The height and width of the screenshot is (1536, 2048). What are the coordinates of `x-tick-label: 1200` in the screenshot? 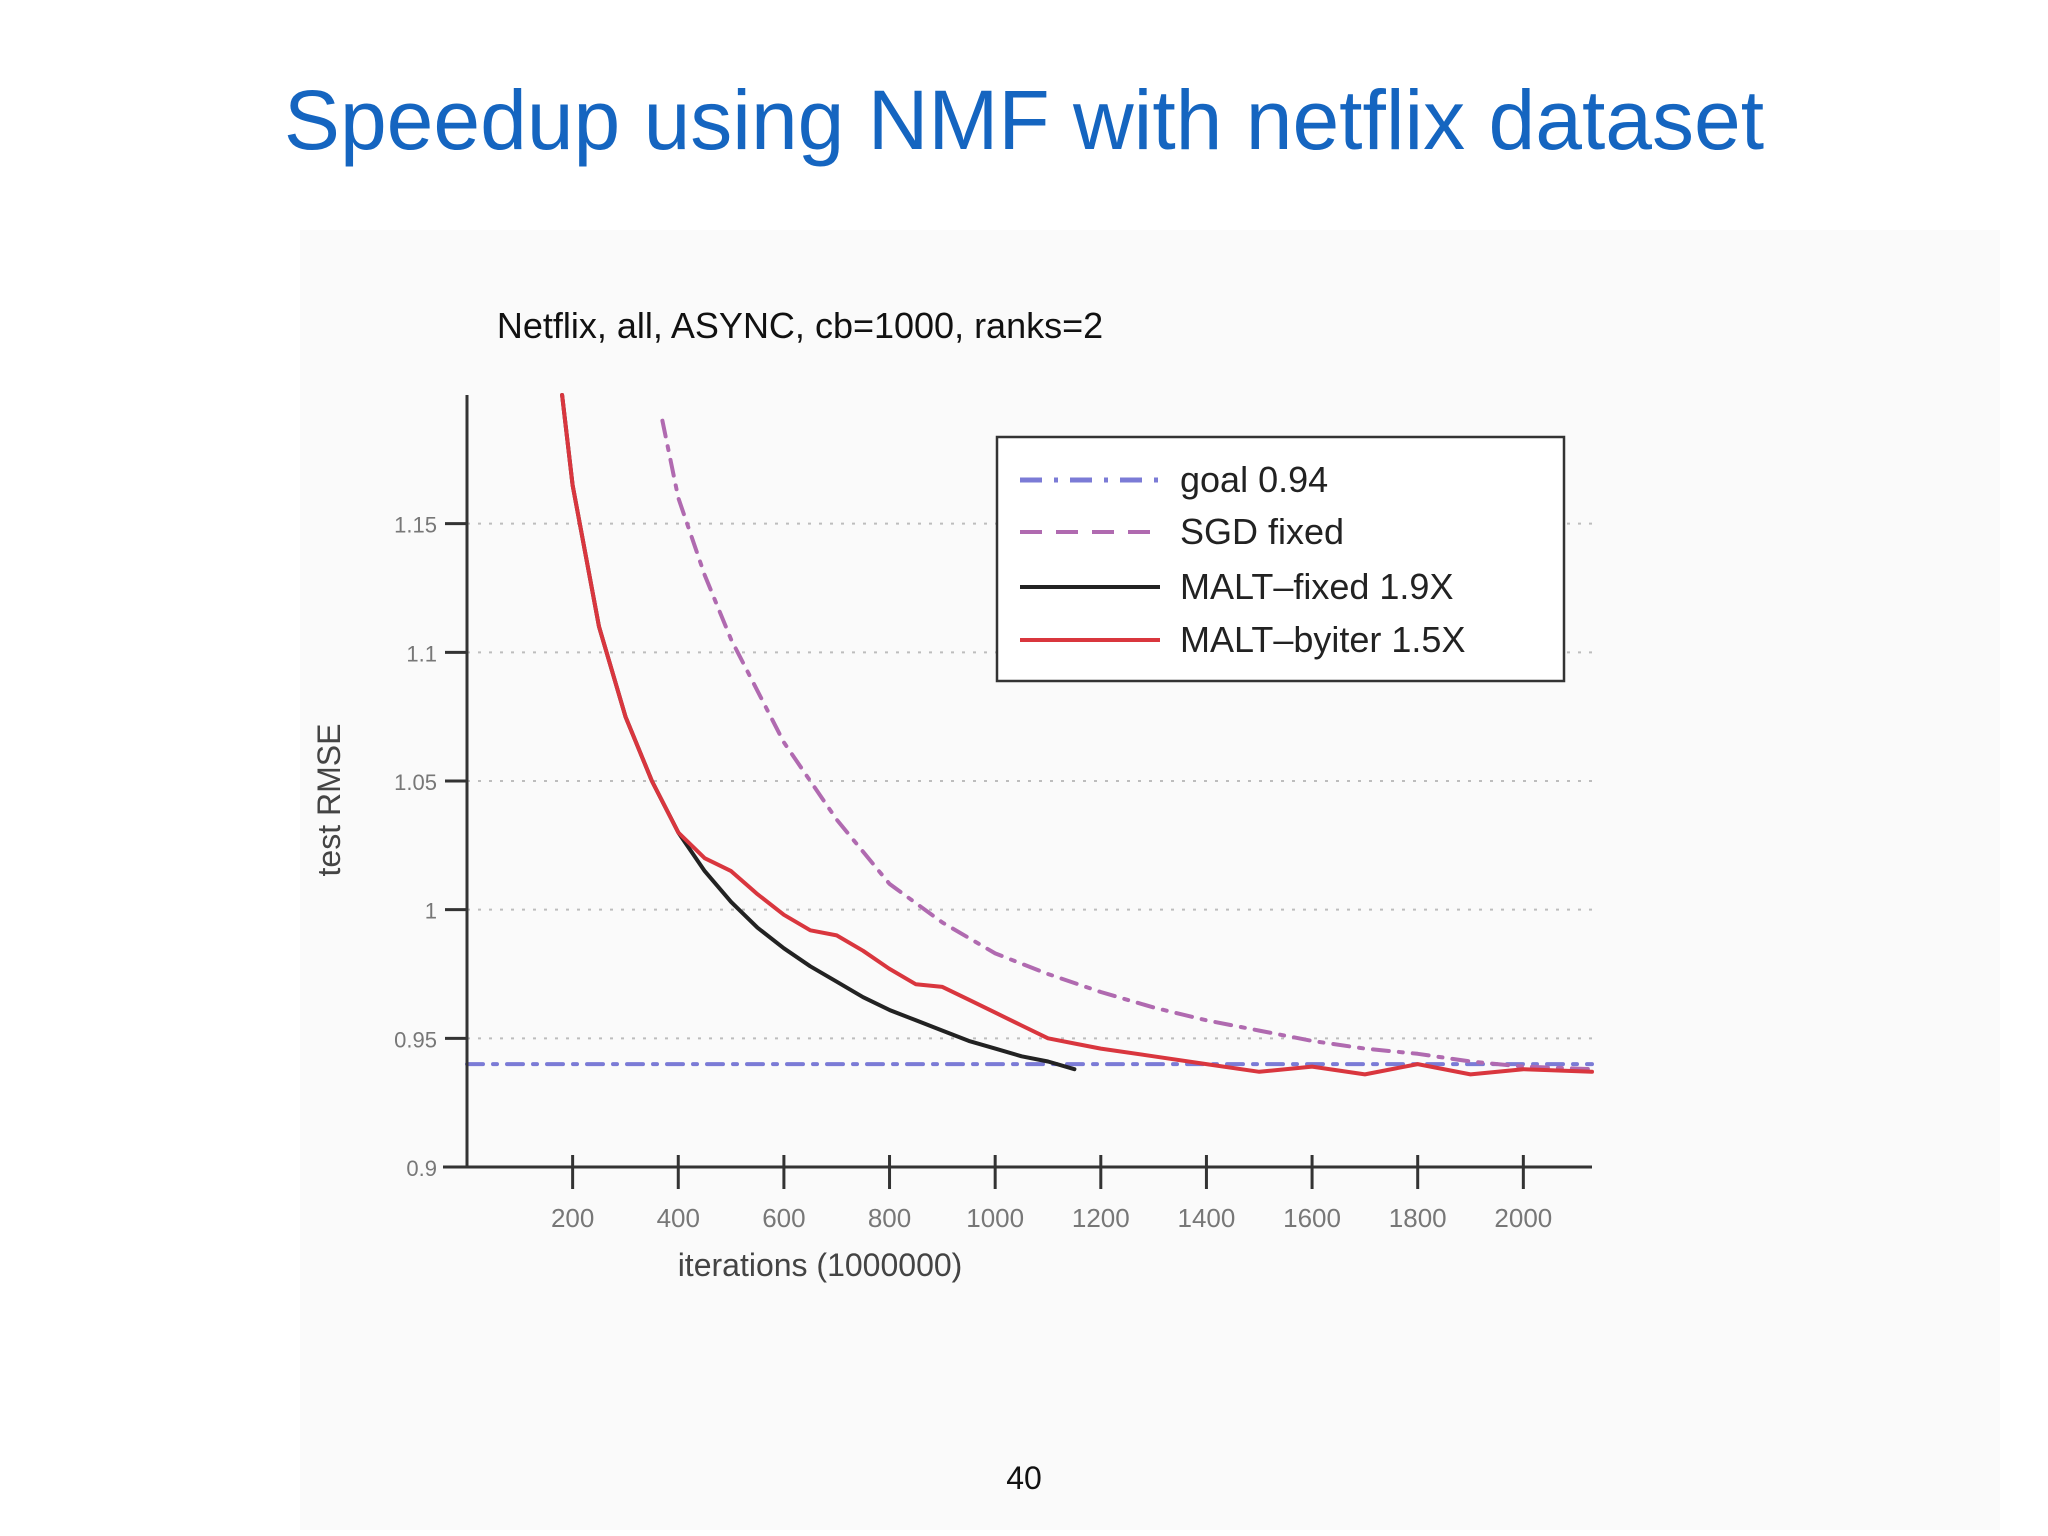 It's located at (1101, 1218).